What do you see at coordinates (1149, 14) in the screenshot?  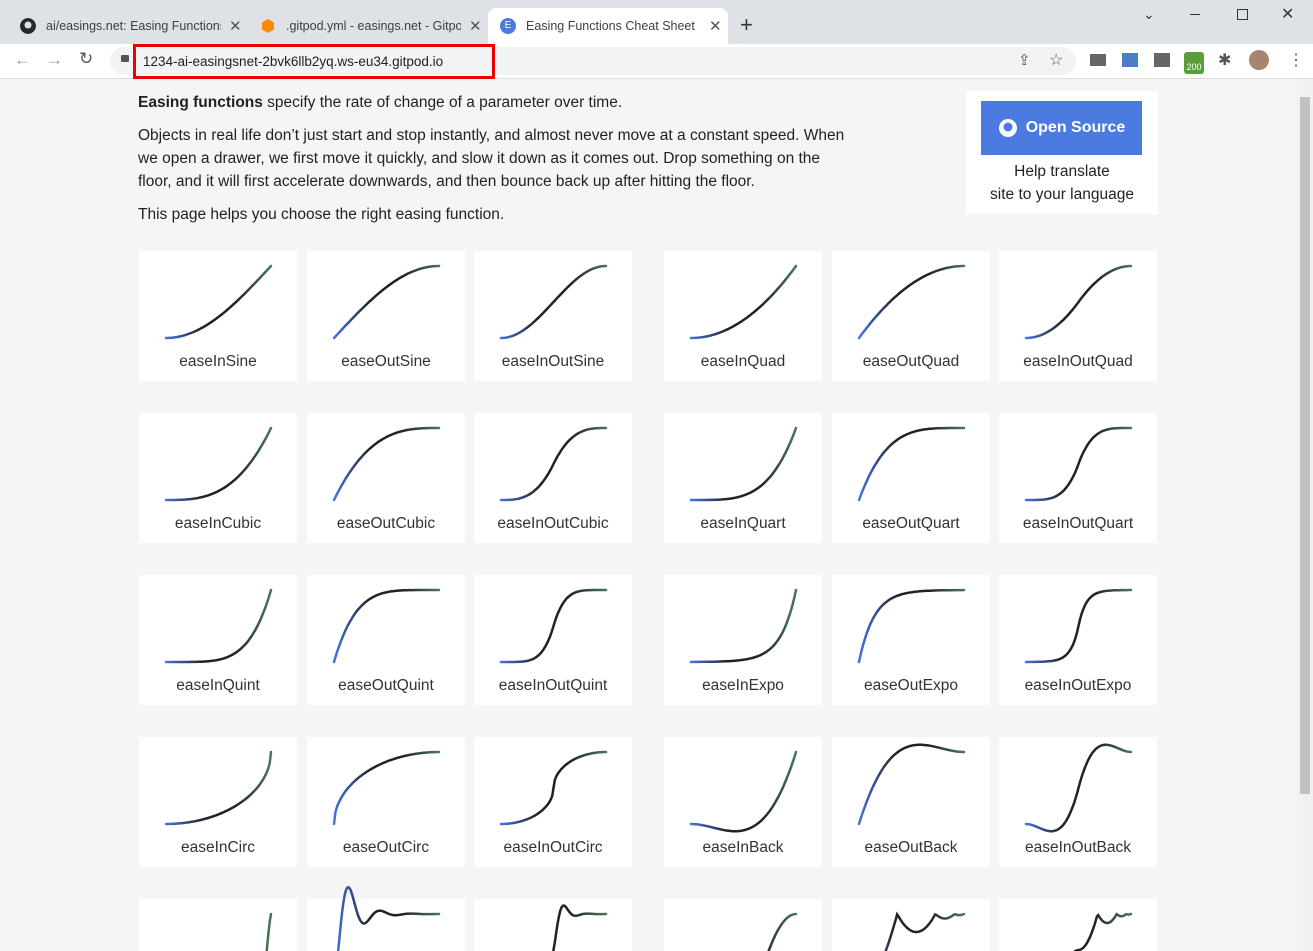 I see `tab-search: ⌄` at bounding box center [1149, 14].